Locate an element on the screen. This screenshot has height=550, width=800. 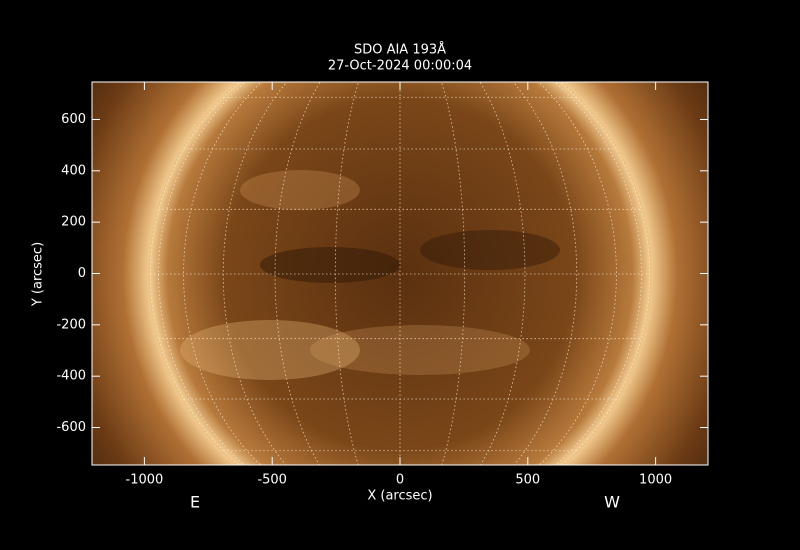
y-tick-label: -400 is located at coordinates (71, 376).